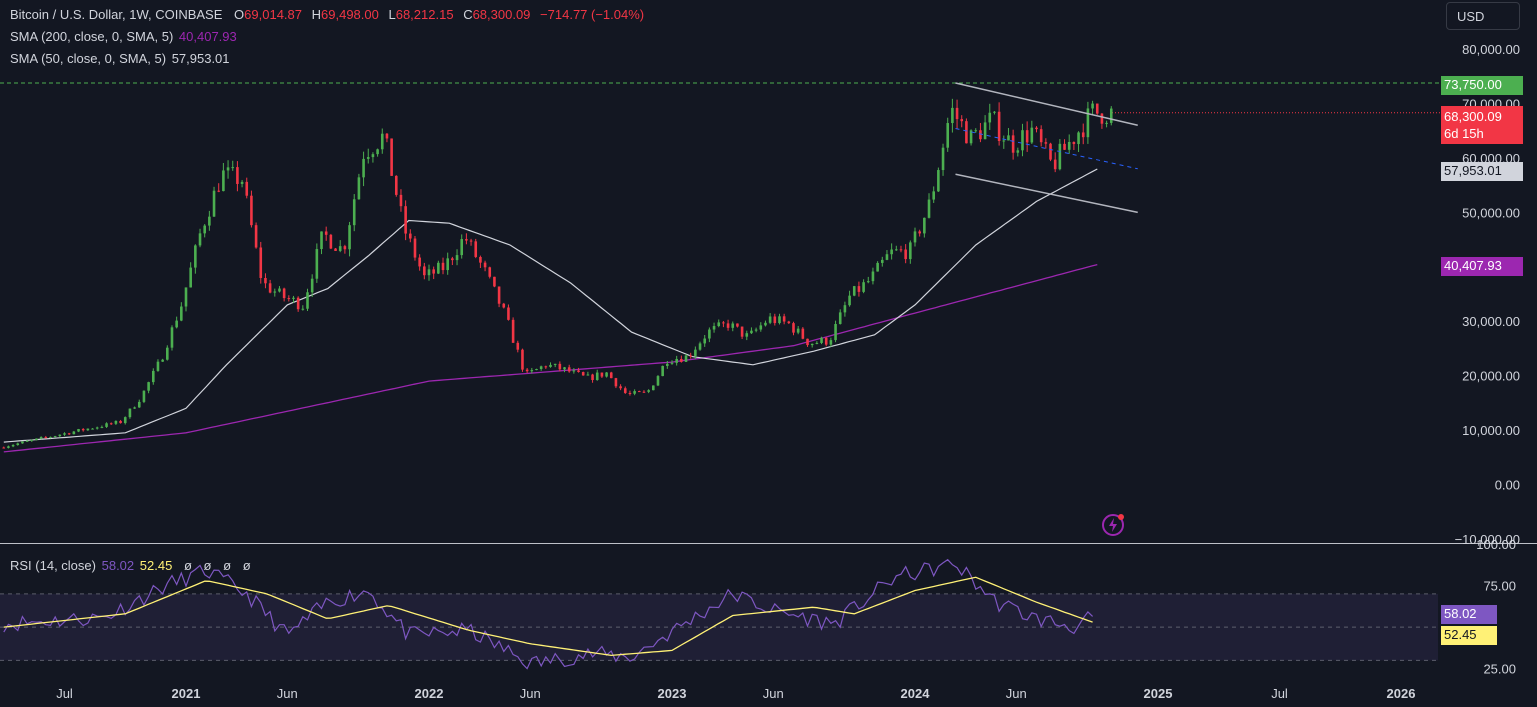 The width and height of the screenshot is (1537, 707). I want to click on x-tick-label: Jul, so click(64, 693).